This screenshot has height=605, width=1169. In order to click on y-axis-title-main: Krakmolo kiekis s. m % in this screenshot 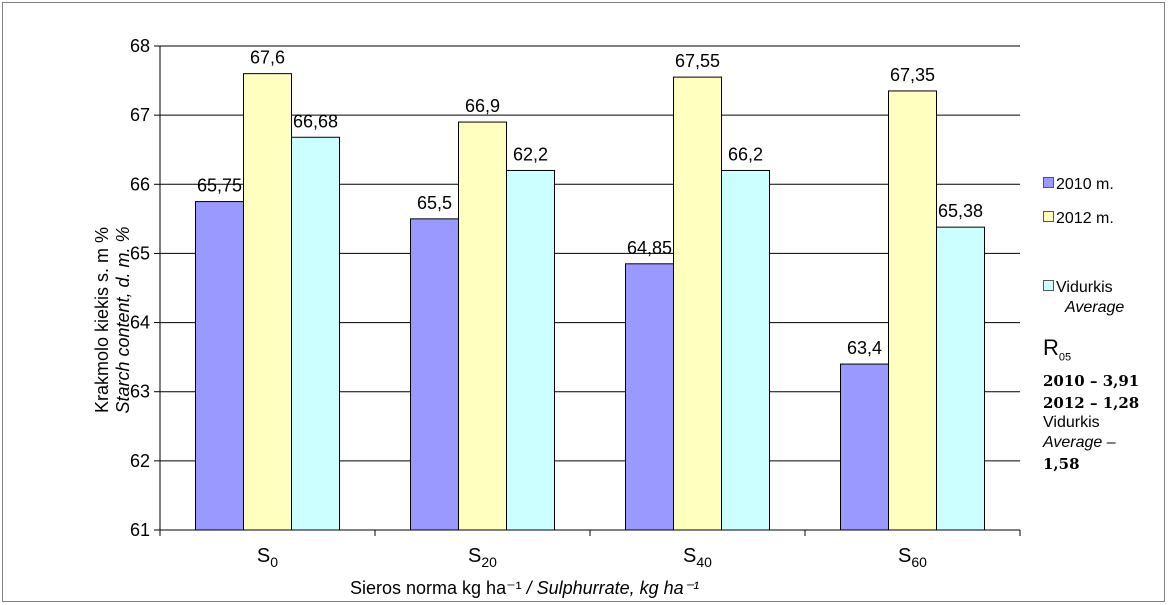, I will do `click(102, 320)`.